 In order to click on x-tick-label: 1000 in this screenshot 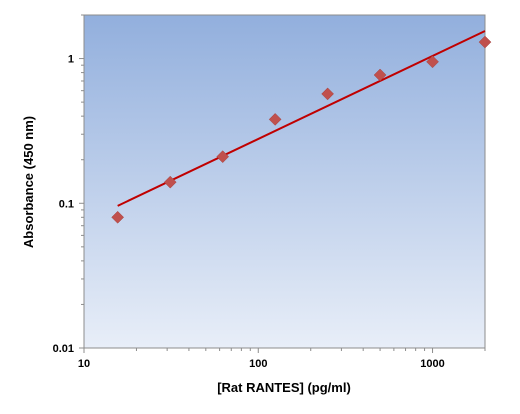, I will do `click(432, 364)`.